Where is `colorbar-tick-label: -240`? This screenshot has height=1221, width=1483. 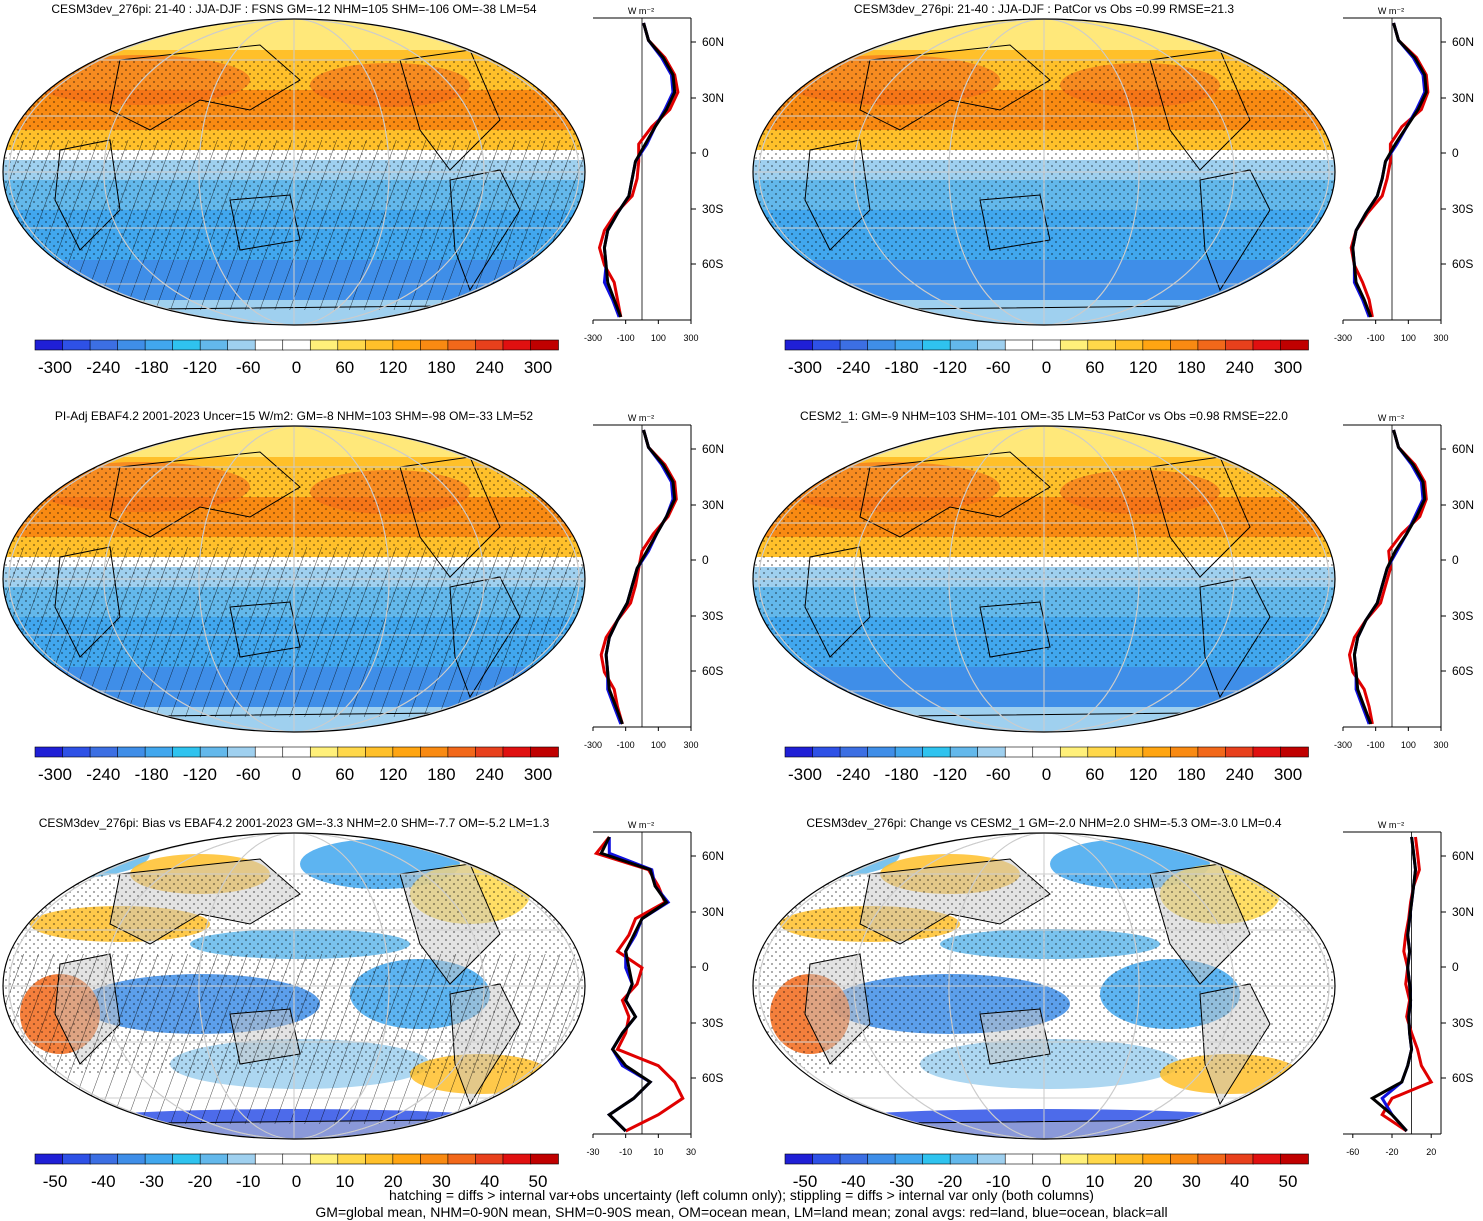 colorbar-tick-label: -240 is located at coordinates (853, 774).